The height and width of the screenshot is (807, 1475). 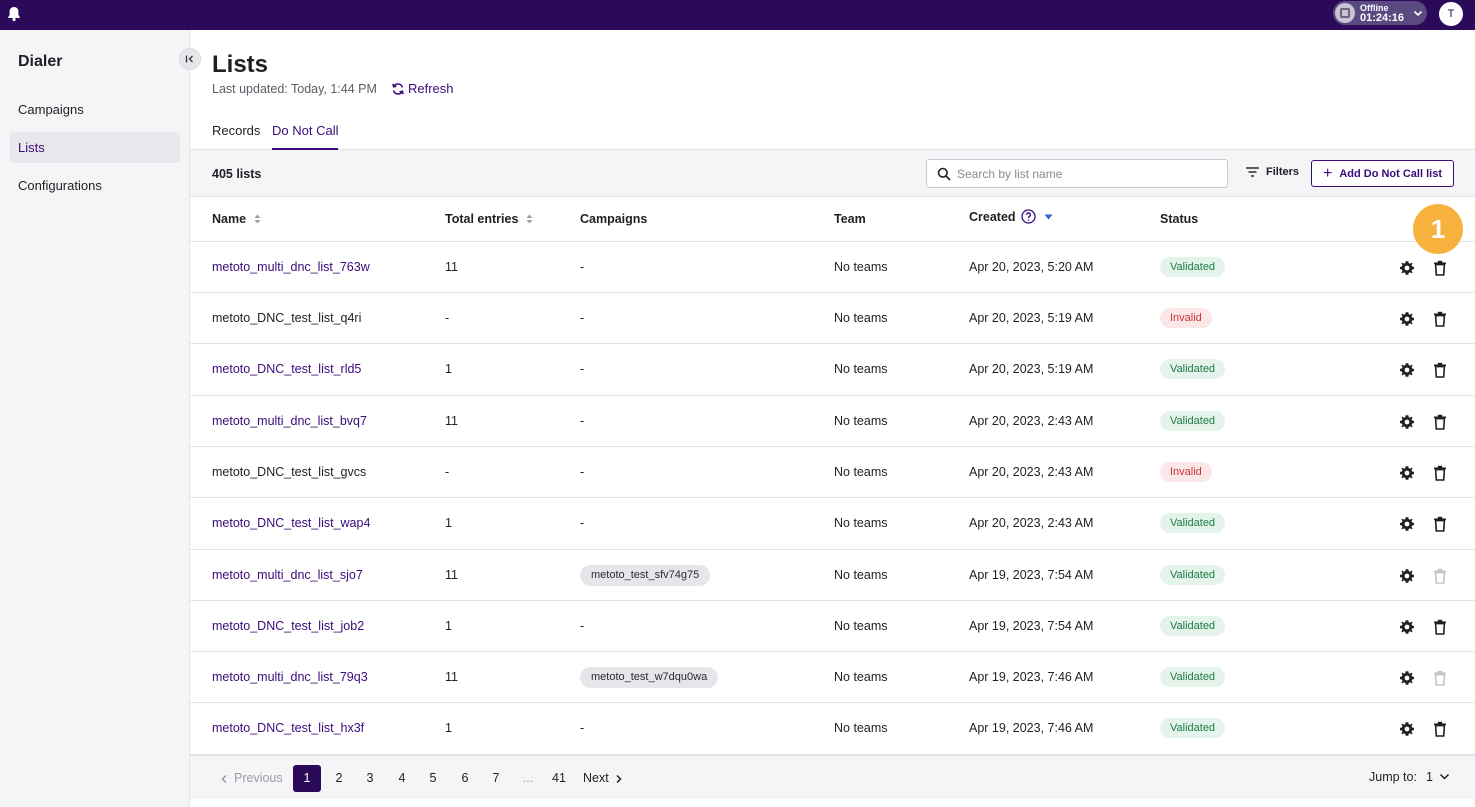 What do you see at coordinates (287, 575) in the screenshot?
I see `list-name-link: metoto_multi_dnc_list_sjo7` at bounding box center [287, 575].